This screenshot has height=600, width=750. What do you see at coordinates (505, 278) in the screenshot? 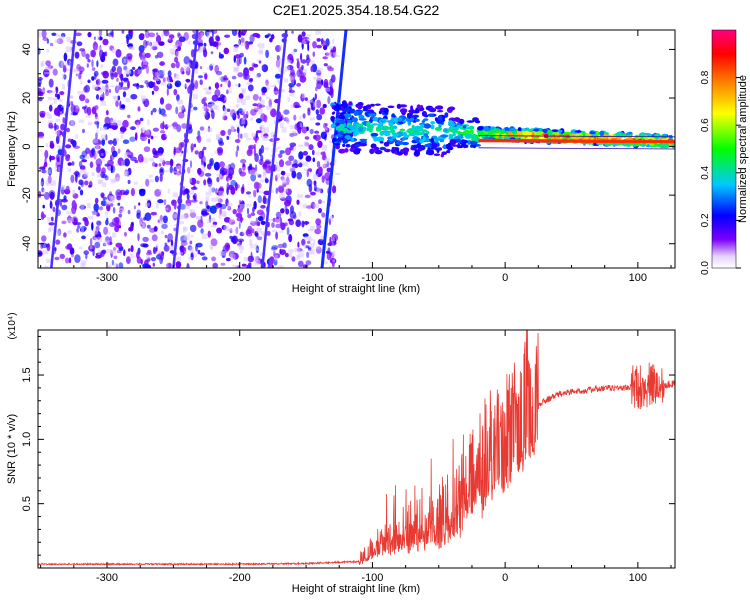
I see `x-tick-label: 0` at bounding box center [505, 278].